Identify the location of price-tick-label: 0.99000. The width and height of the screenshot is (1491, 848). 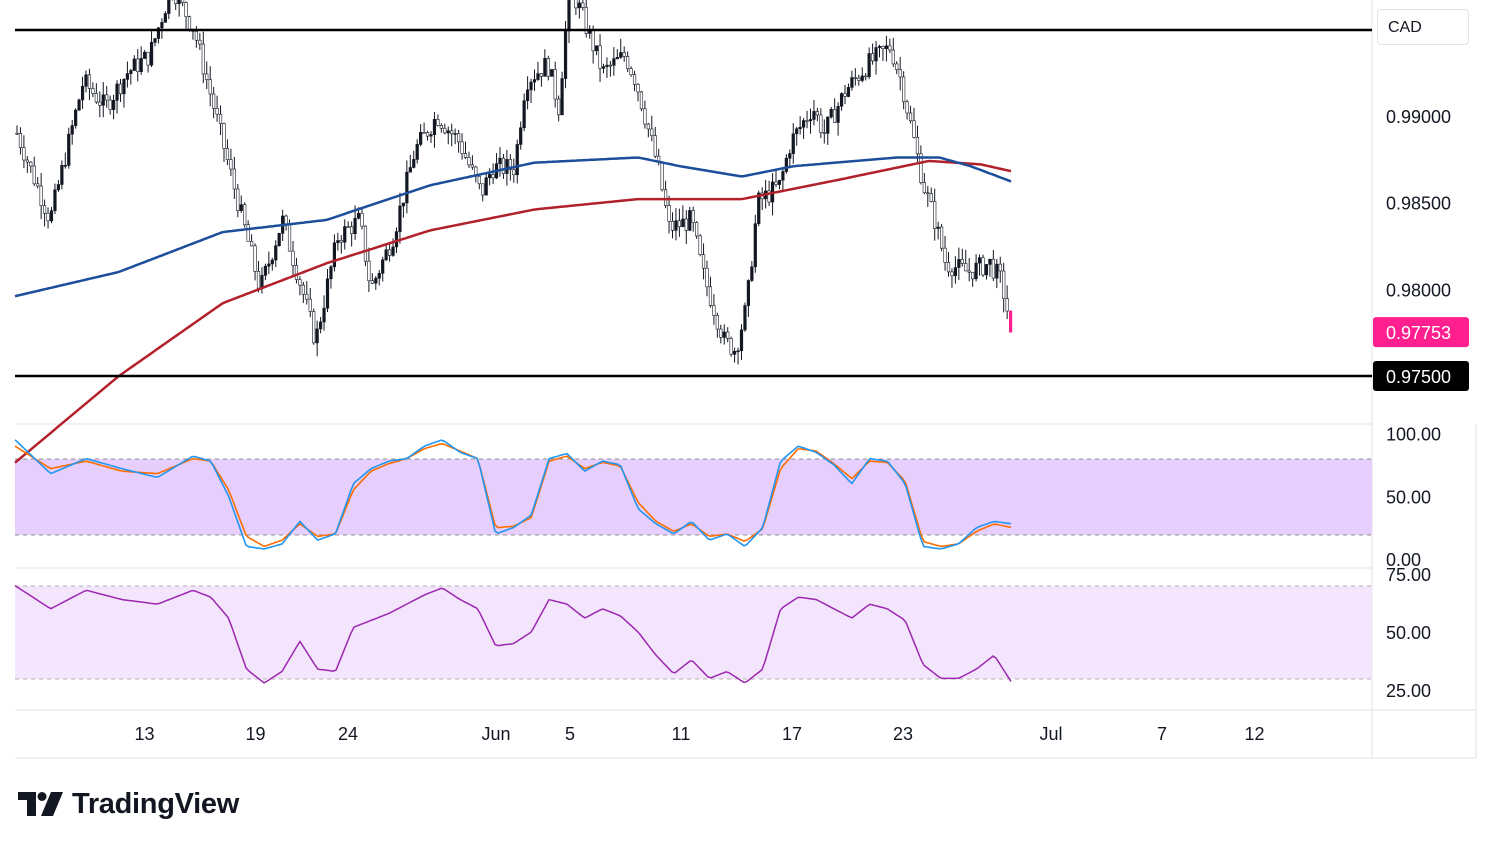
(1418, 117).